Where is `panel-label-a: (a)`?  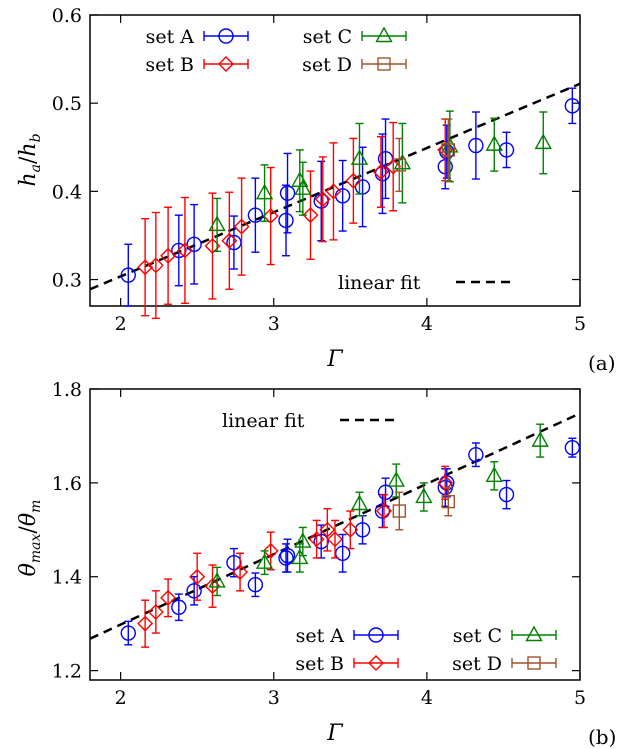 panel-label-a: (a) is located at coordinates (602, 363).